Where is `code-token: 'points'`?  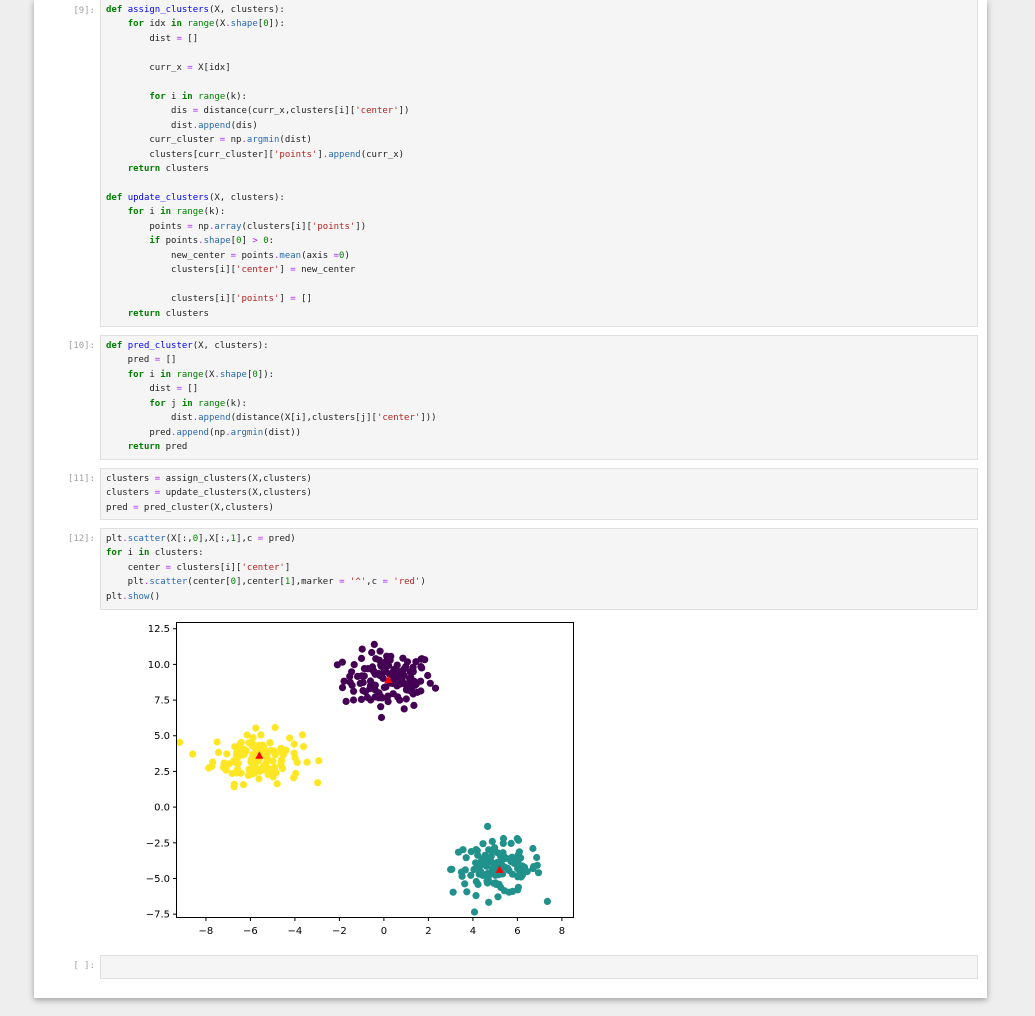 code-token: 'points' is located at coordinates (258, 299).